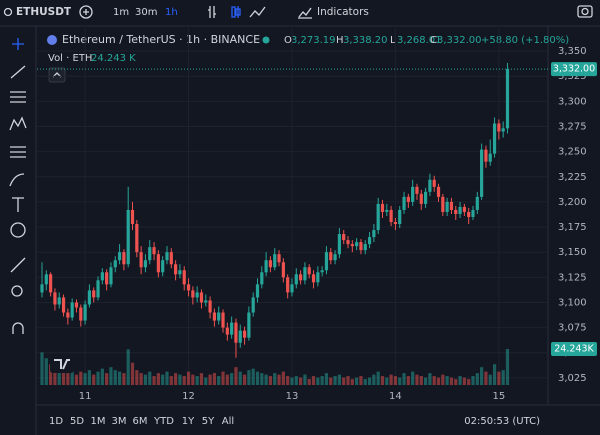 This screenshot has width=600, height=435. I want to click on zoom-tool, so click(17, 291).